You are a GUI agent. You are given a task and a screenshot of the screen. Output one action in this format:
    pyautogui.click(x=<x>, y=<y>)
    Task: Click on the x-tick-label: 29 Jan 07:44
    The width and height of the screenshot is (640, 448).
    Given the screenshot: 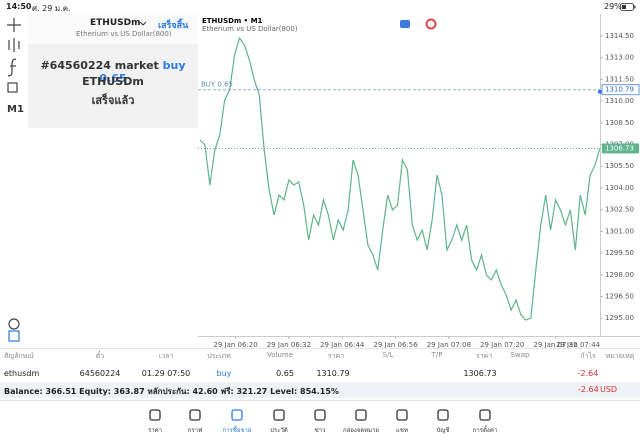 What is the action you would take?
    pyautogui.click(x=578, y=345)
    